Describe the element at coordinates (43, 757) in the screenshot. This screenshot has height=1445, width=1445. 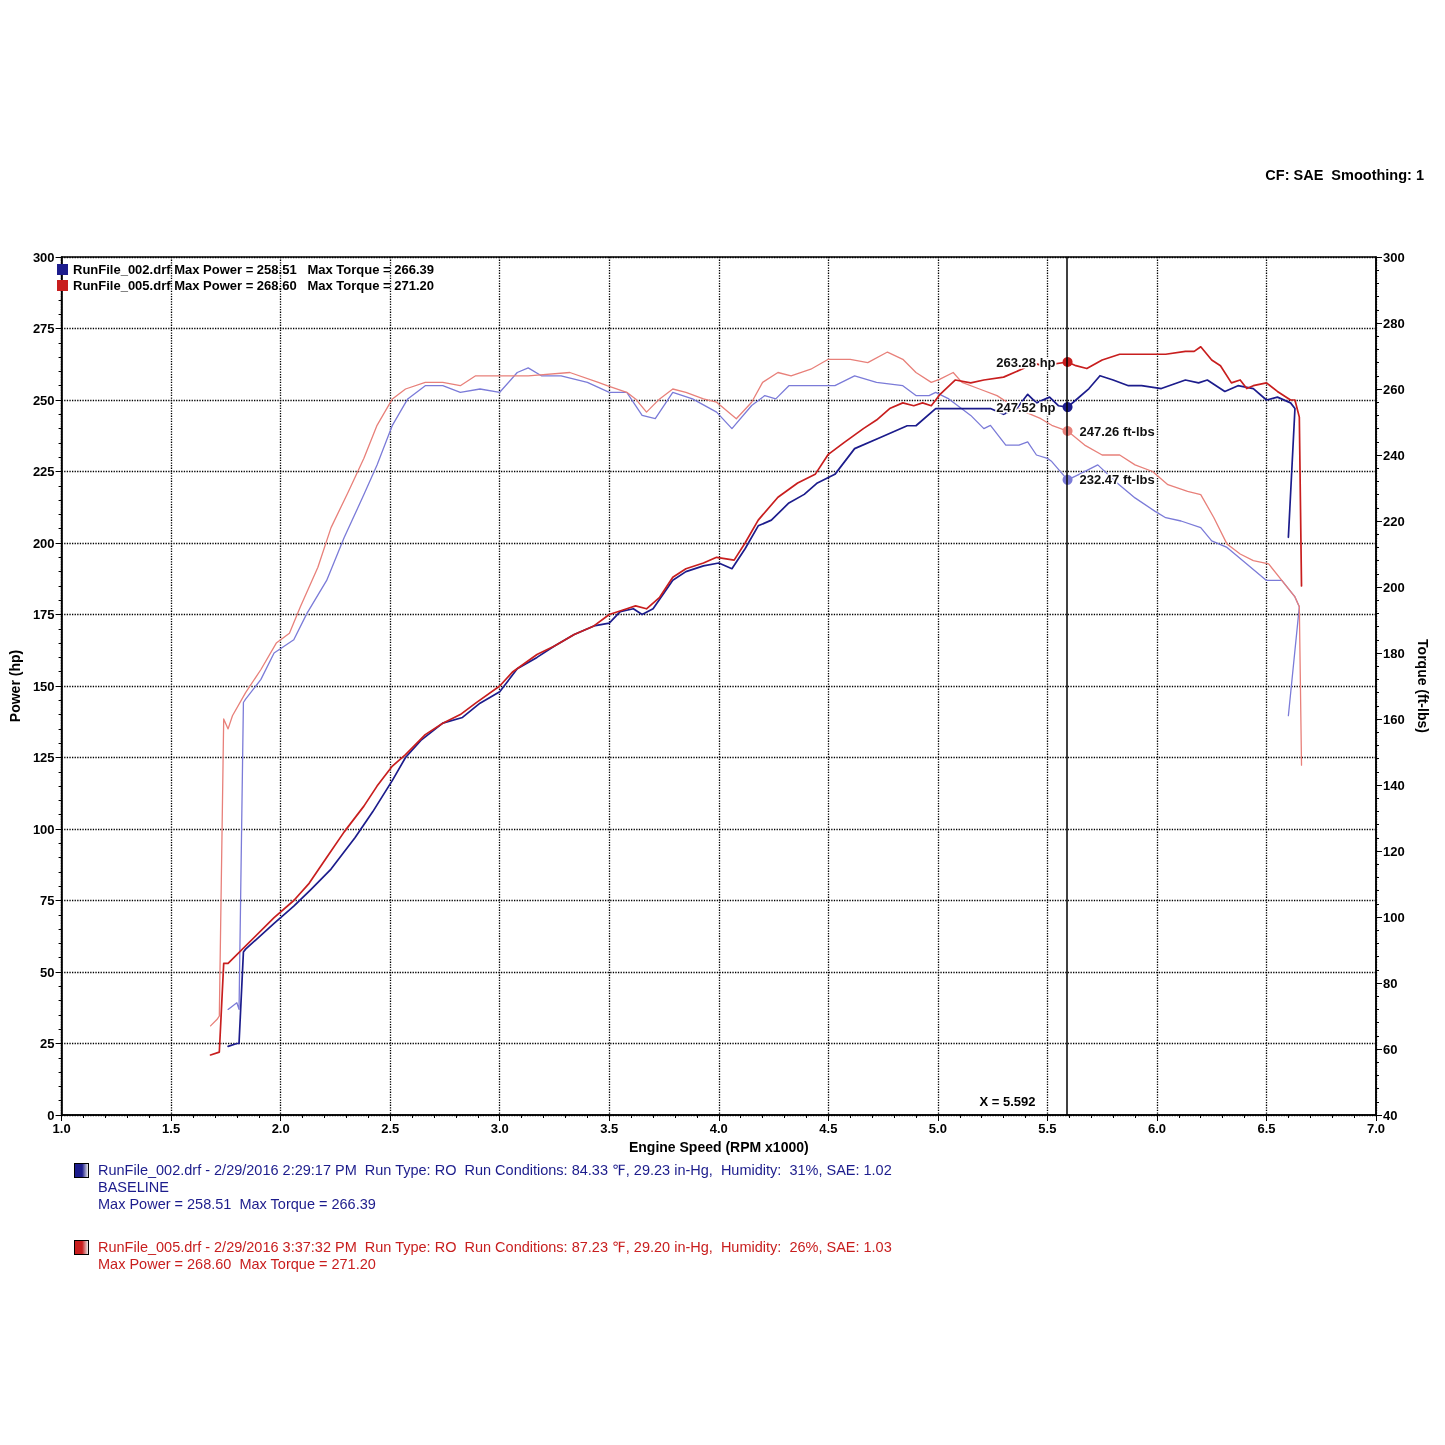
I see `y-tick-label: 125` at that location.